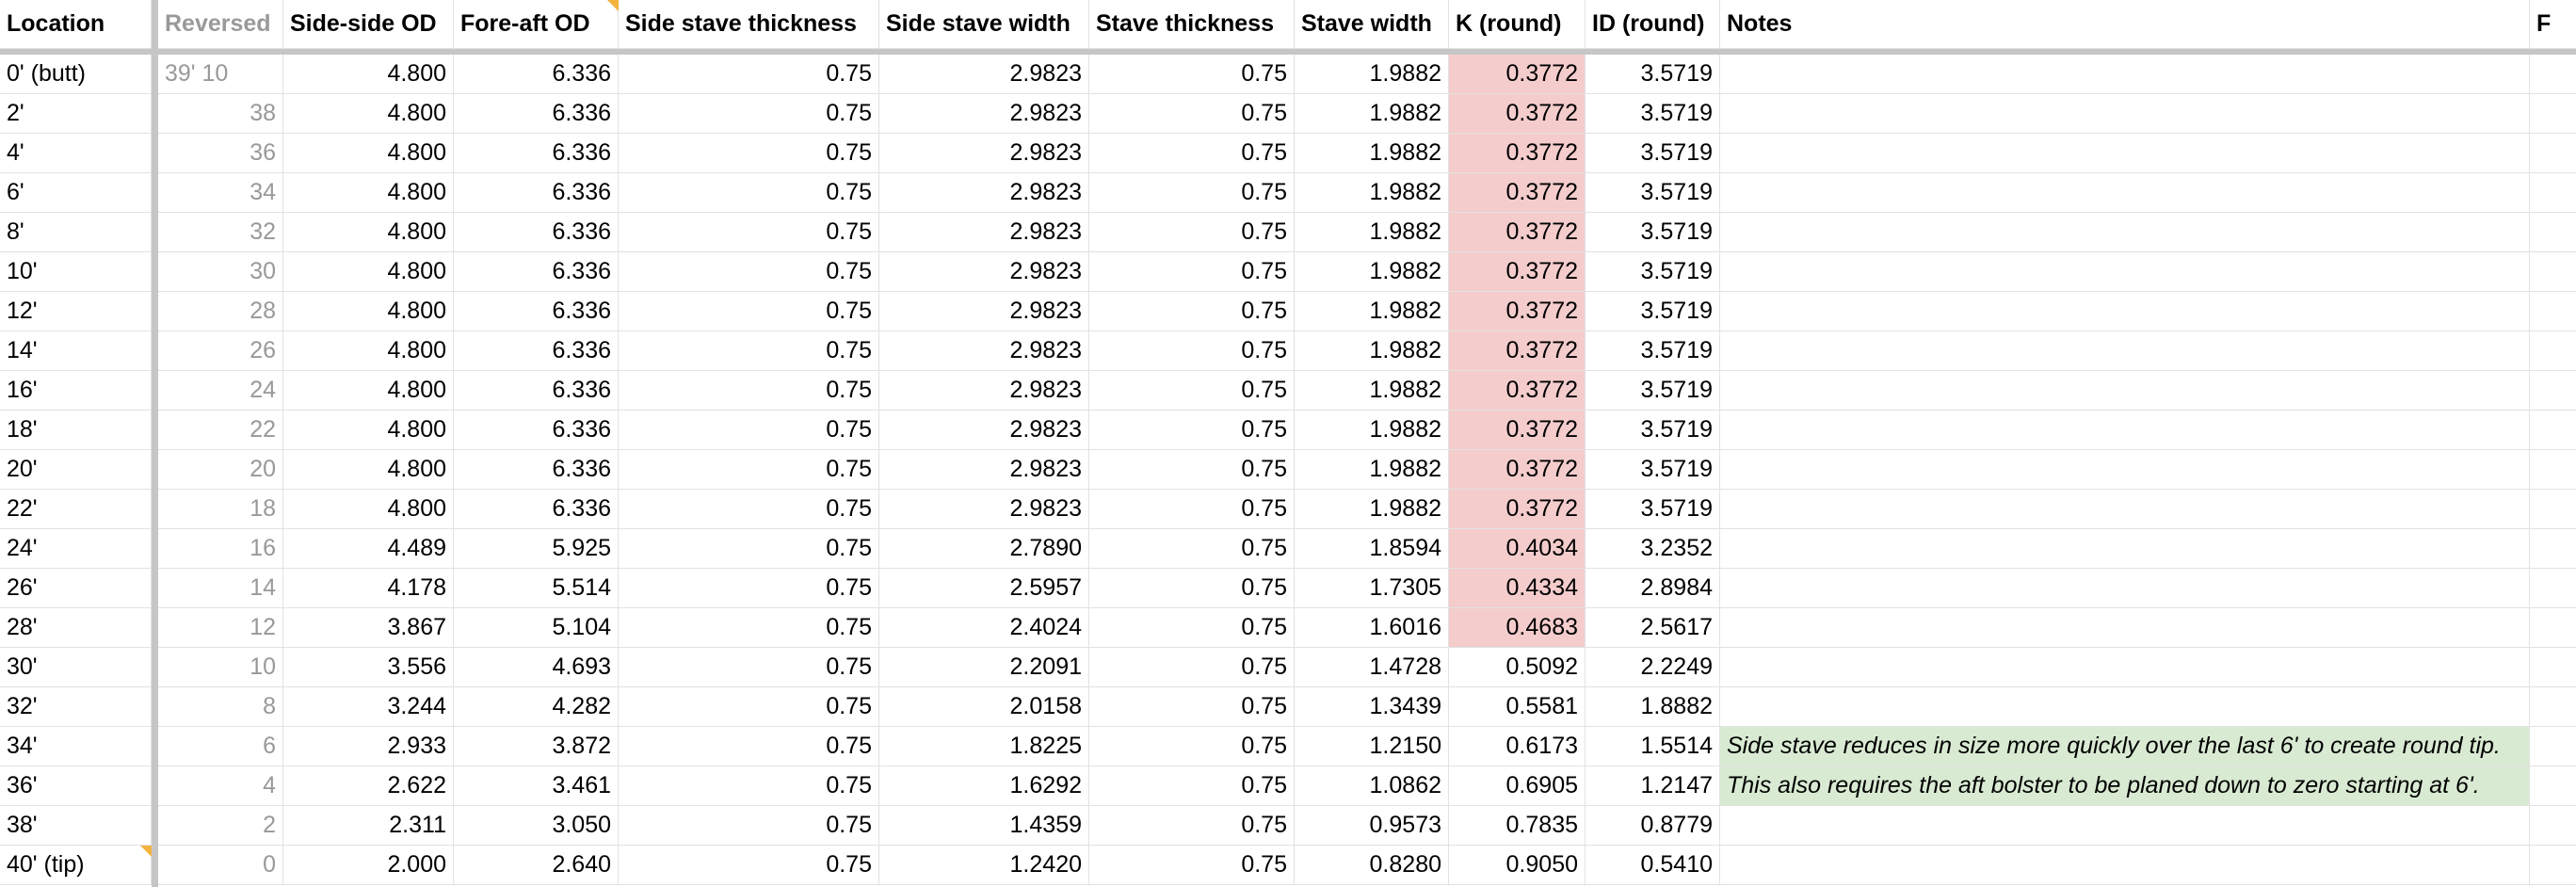 The image size is (2576, 887). Describe the element at coordinates (220, 470) in the screenshot. I see `cell: 20` at that location.